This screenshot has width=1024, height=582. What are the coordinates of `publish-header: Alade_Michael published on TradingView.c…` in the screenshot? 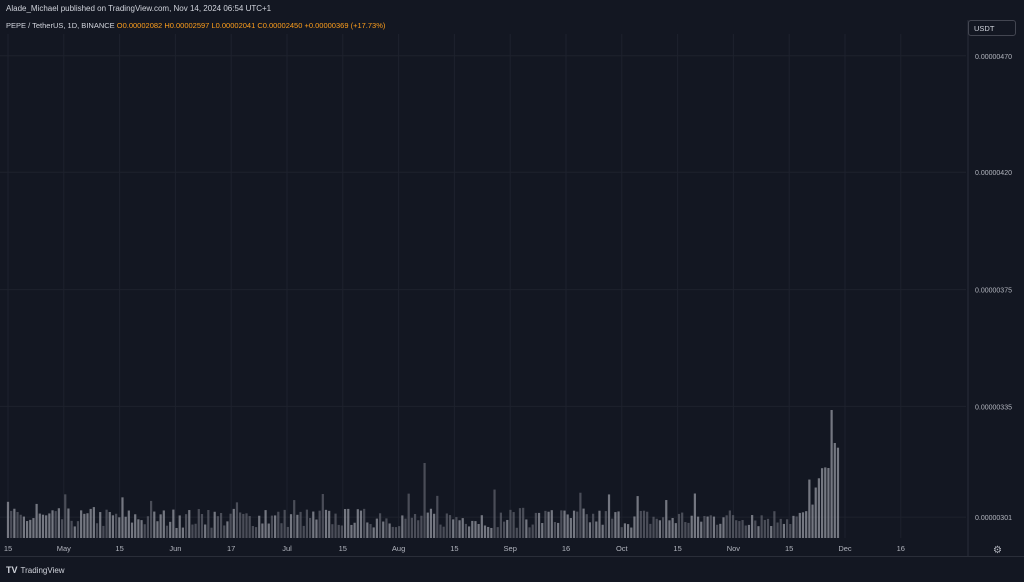 It's located at (512, 10).